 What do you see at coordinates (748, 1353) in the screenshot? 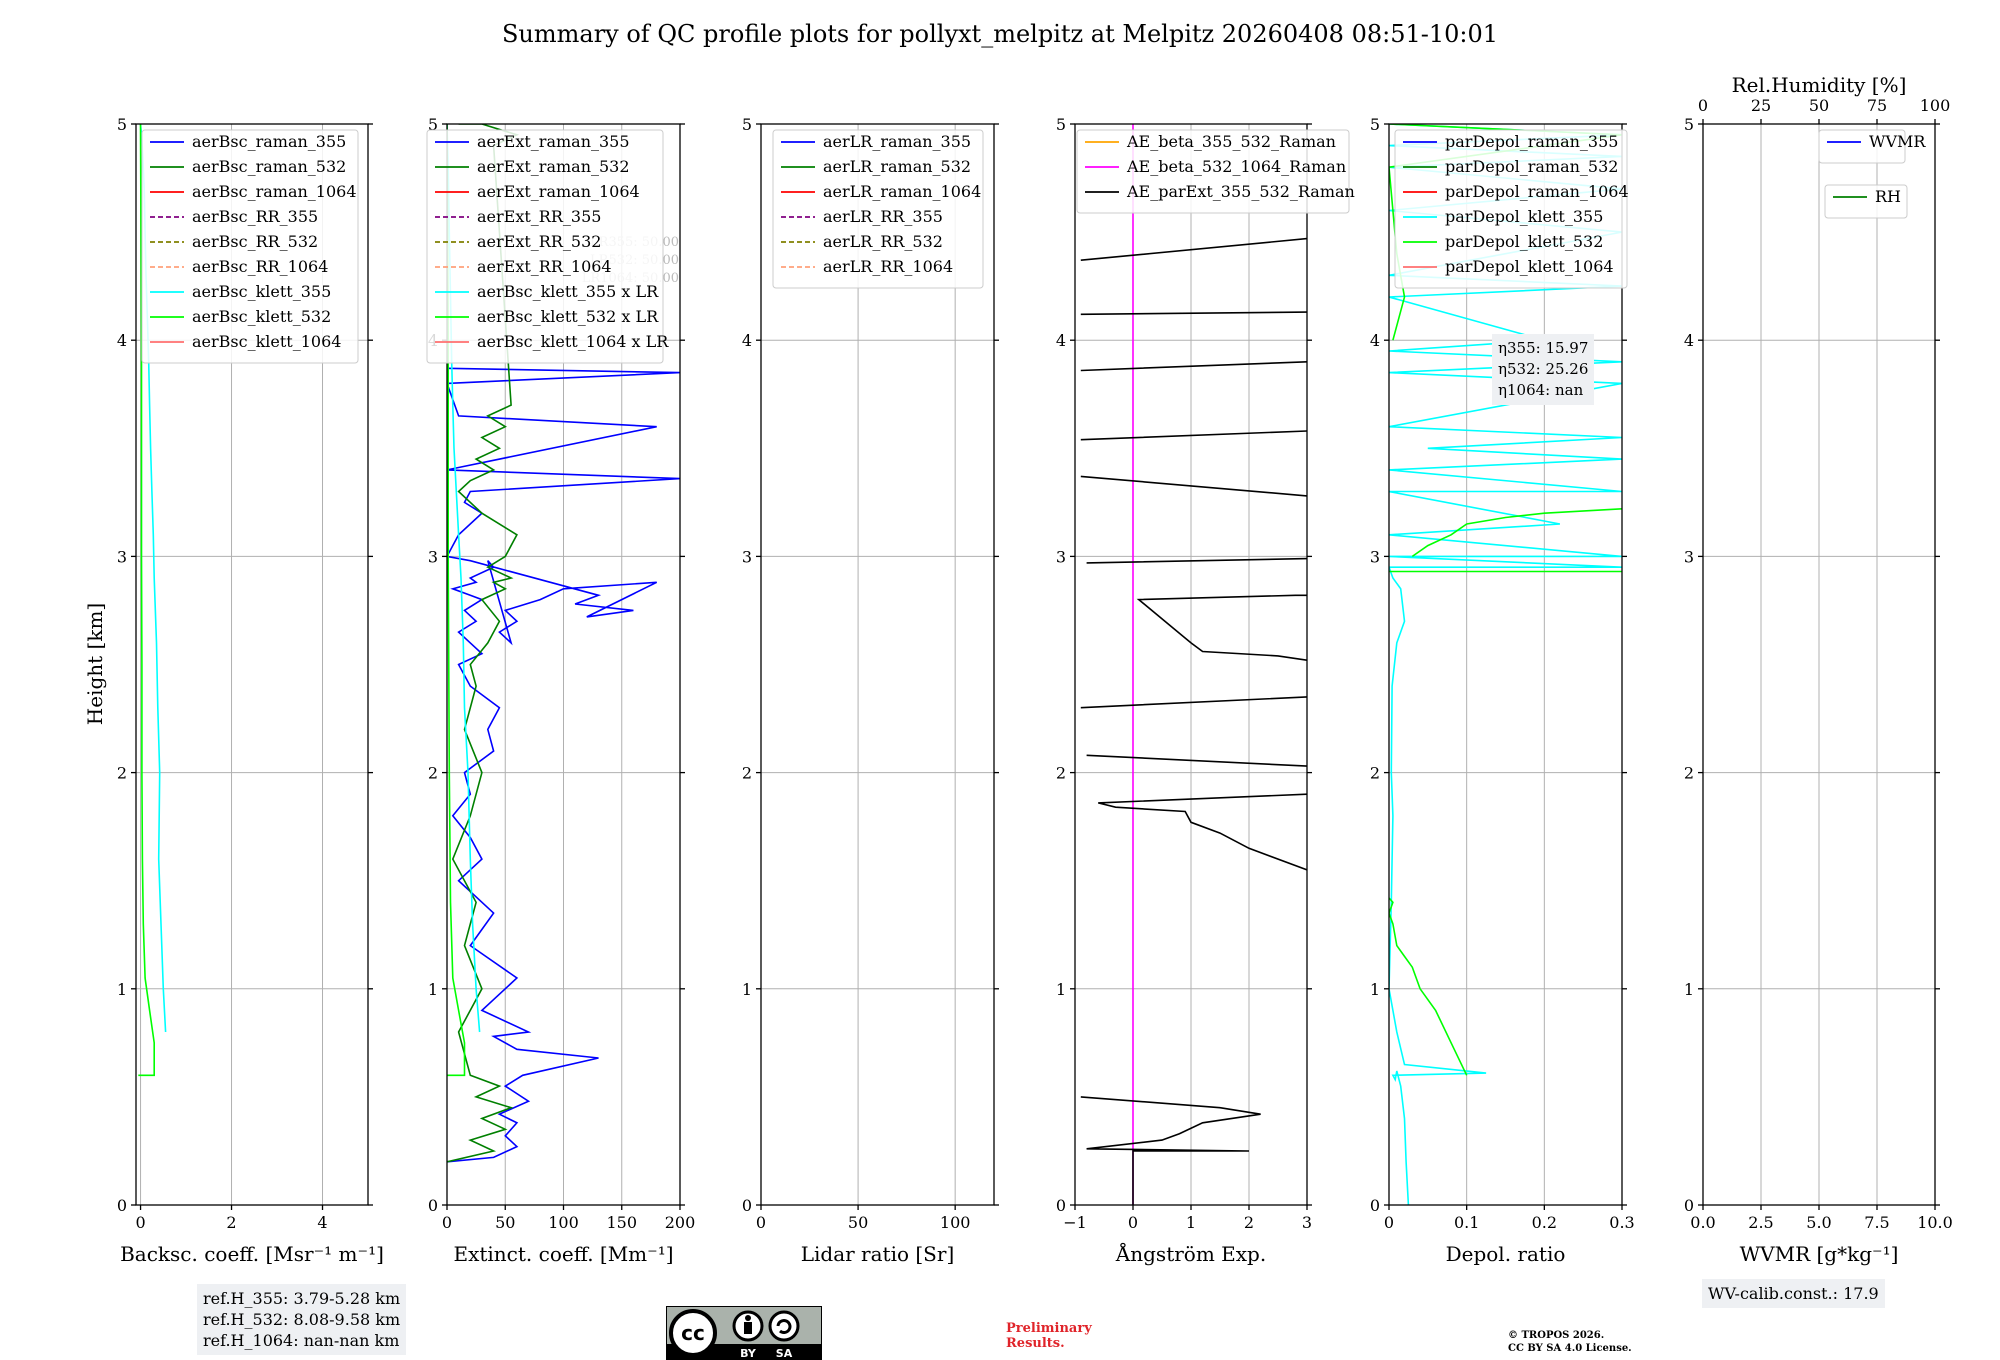
I see `cc-badge-by: BY` at bounding box center [748, 1353].